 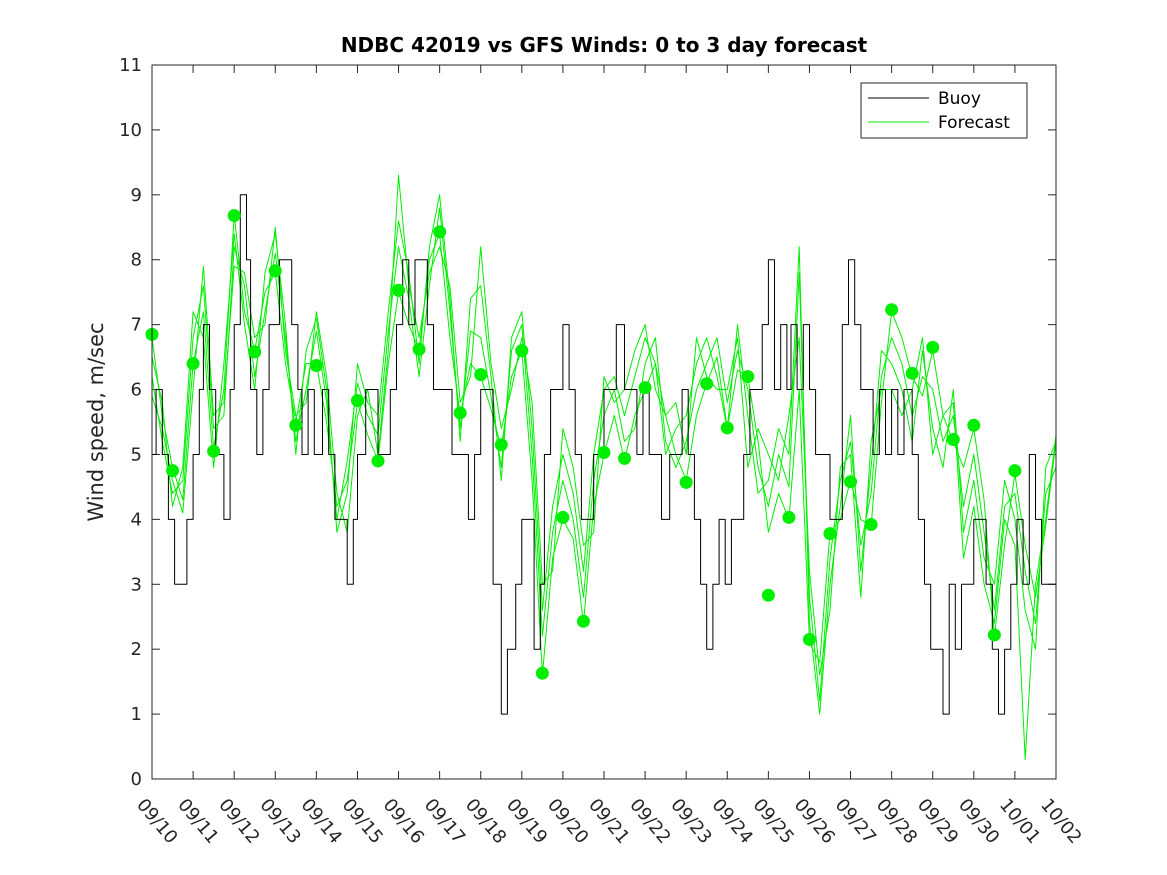 What do you see at coordinates (156, 821) in the screenshot?
I see `x-tick-label-0: 09/10` at bounding box center [156, 821].